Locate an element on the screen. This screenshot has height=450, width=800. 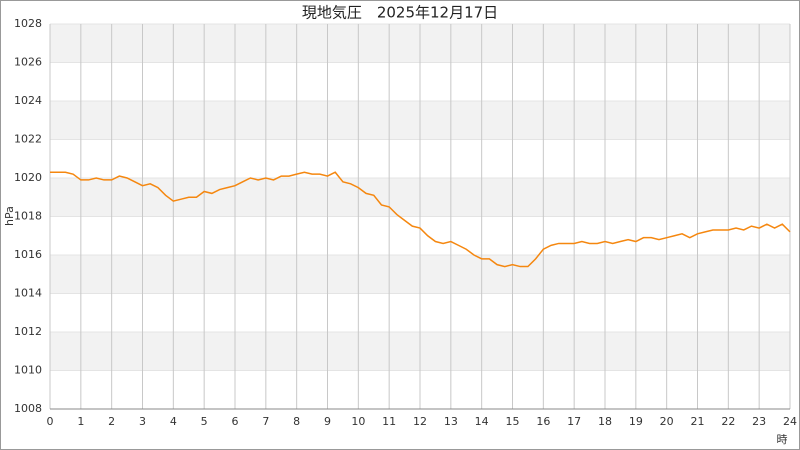
x-tick-label: 21 is located at coordinates (698, 421).